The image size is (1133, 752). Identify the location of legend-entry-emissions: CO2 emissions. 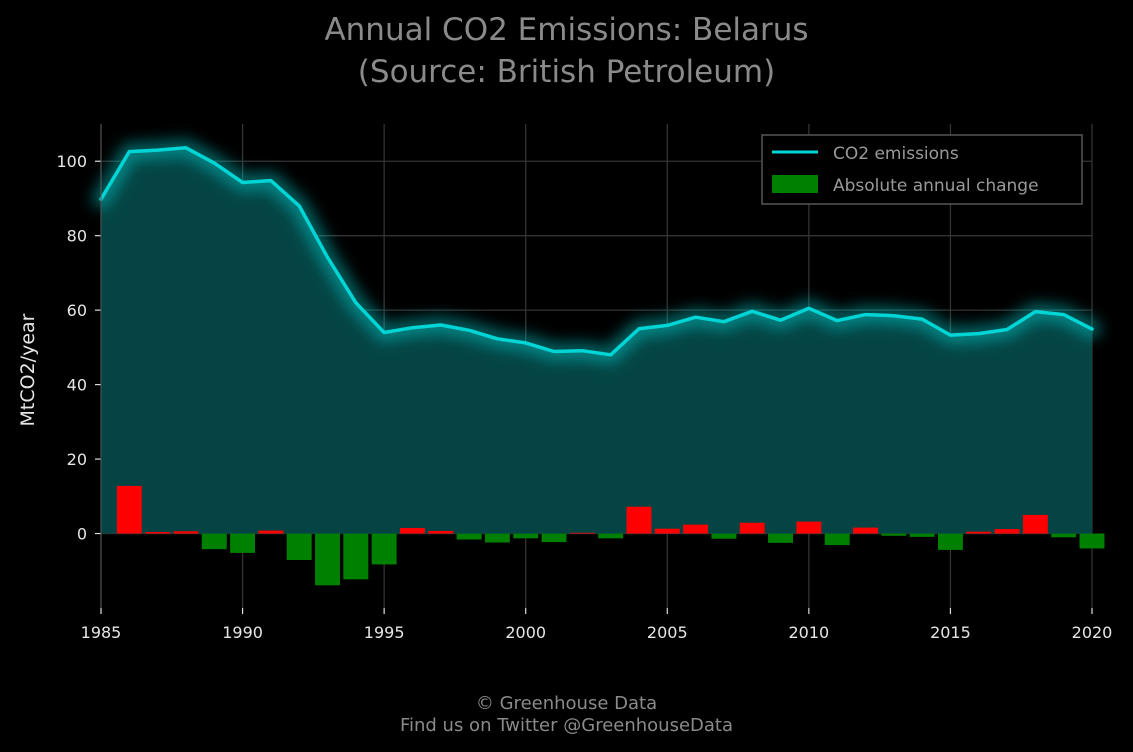
(896, 154).